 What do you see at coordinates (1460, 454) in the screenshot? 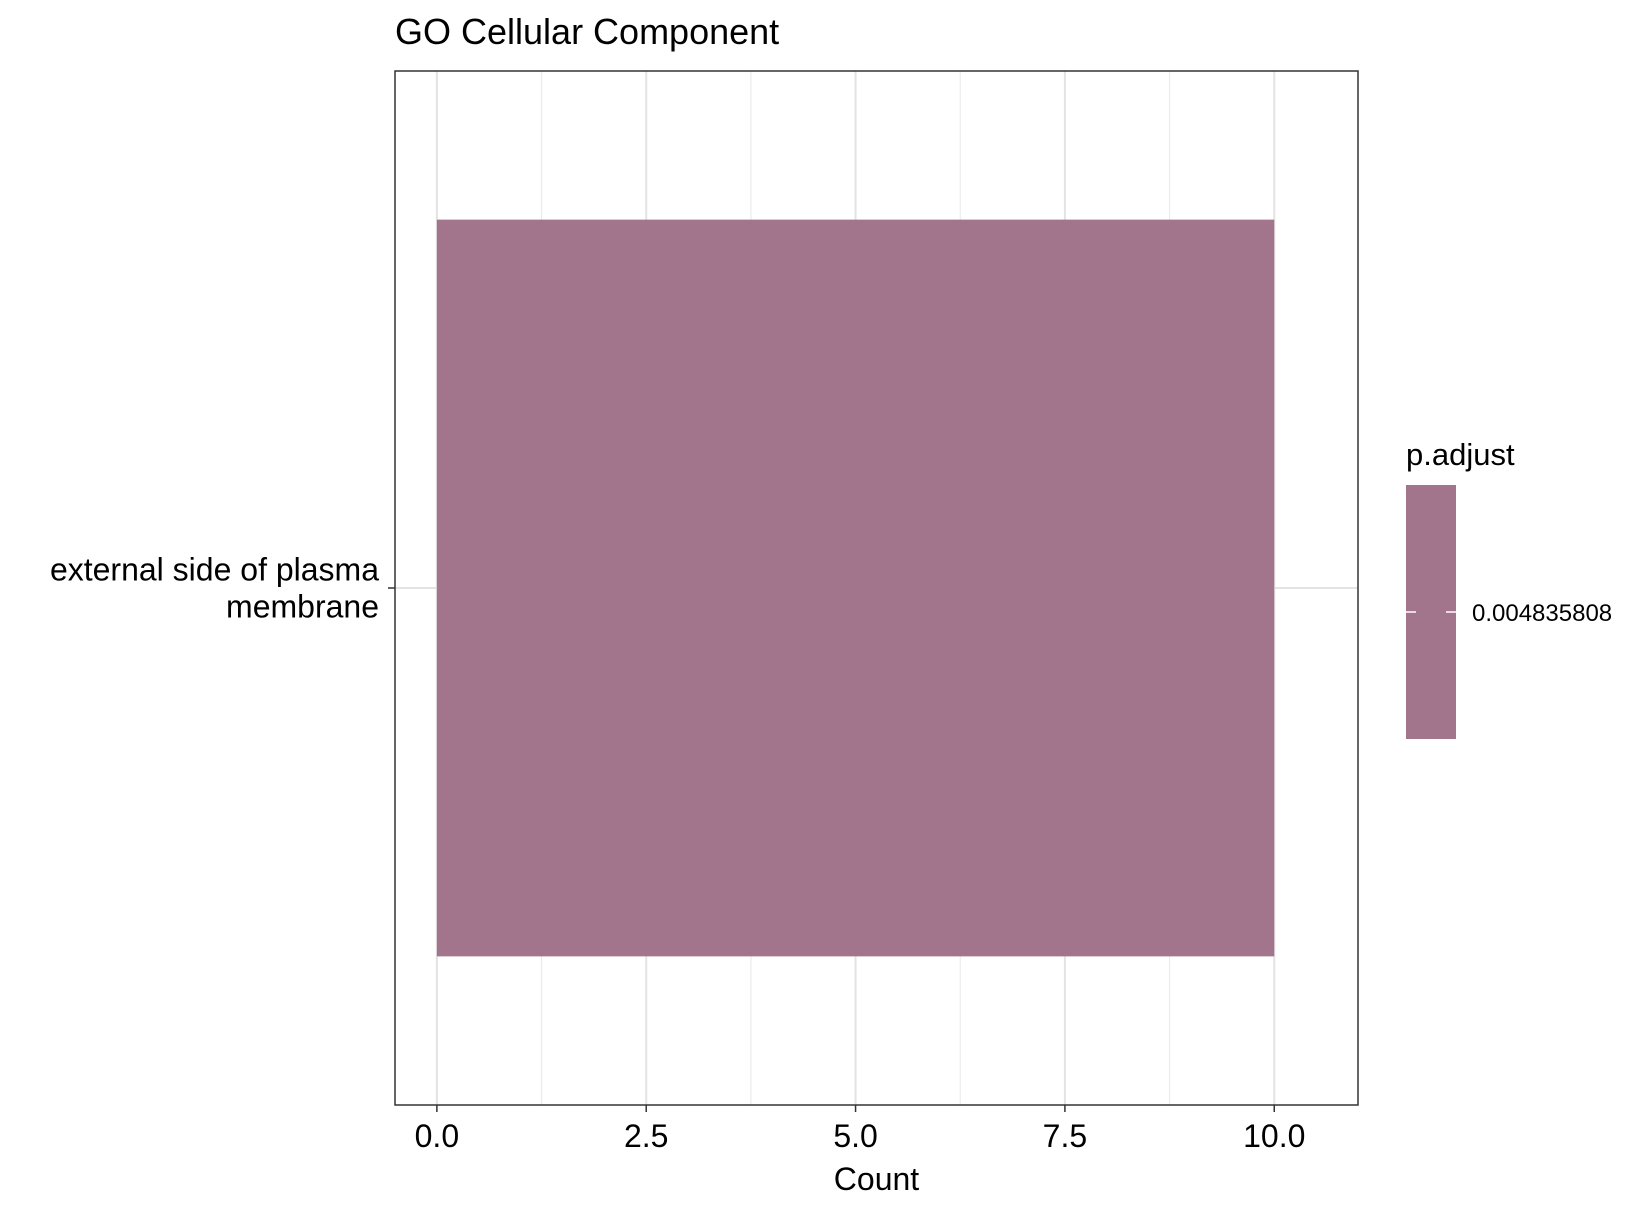
I see `legend-title: p.adjust` at bounding box center [1460, 454].